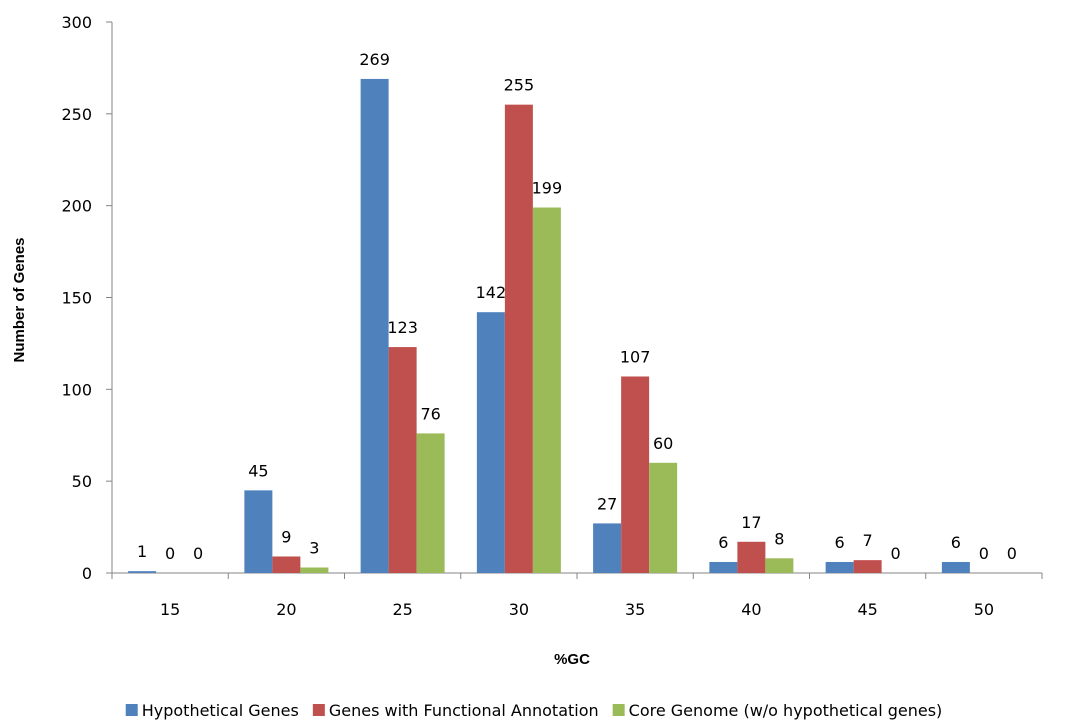 This screenshot has width=1068, height=725. What do you see at coordinates (258, 470) in the screenshot?
I see `data-label: 45` at bounding box center [258, 470].